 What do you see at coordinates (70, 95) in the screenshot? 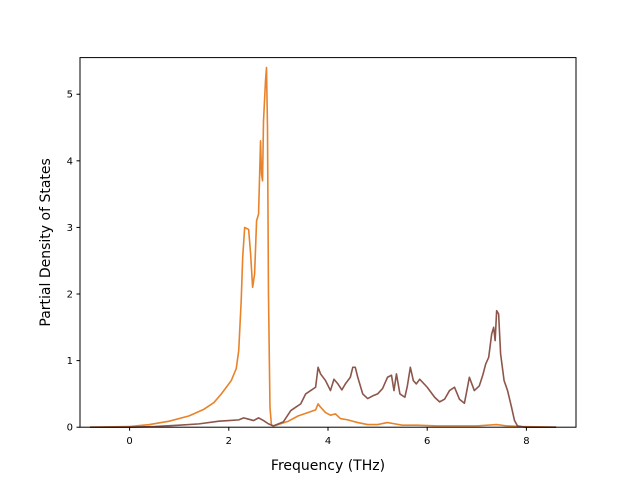
I see `y-tick-label: 5` at bounding box center [70, 95].